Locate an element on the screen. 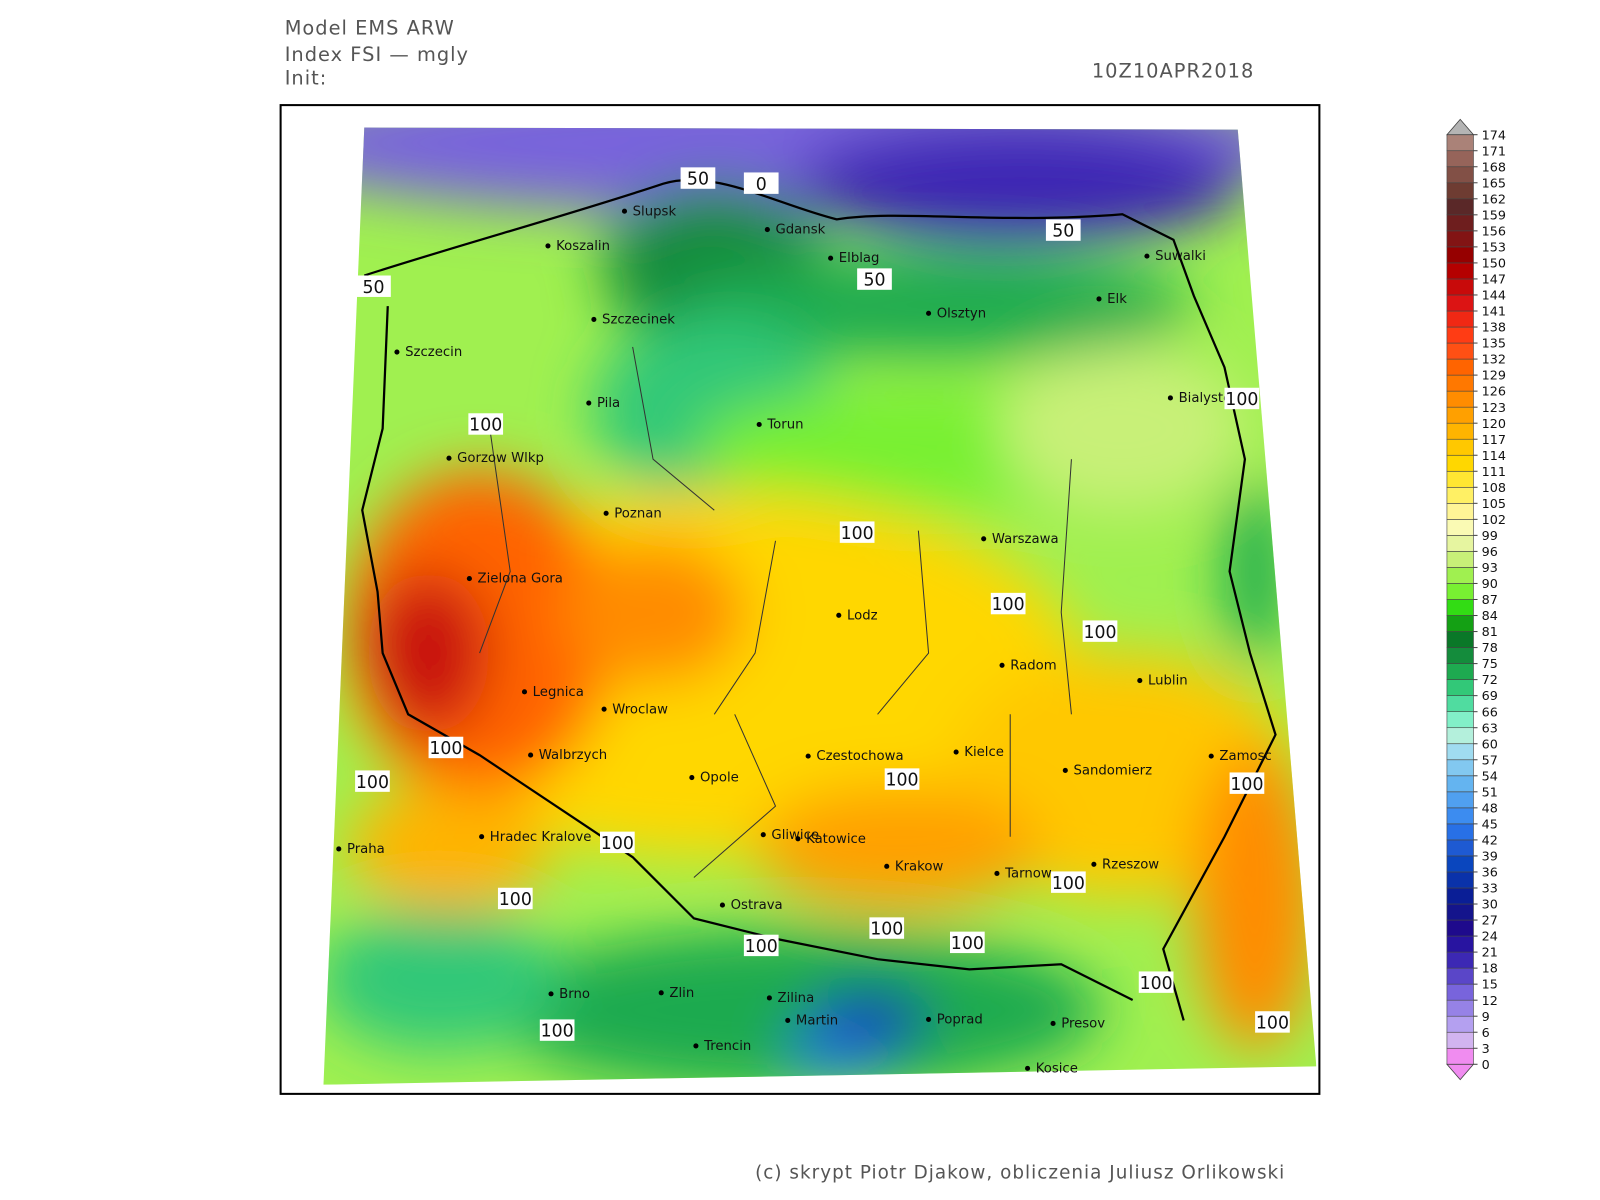 This screenshot has height=1200, width=1600. colorbar-tick-label: 171 is located at coordinates (1494, 151).